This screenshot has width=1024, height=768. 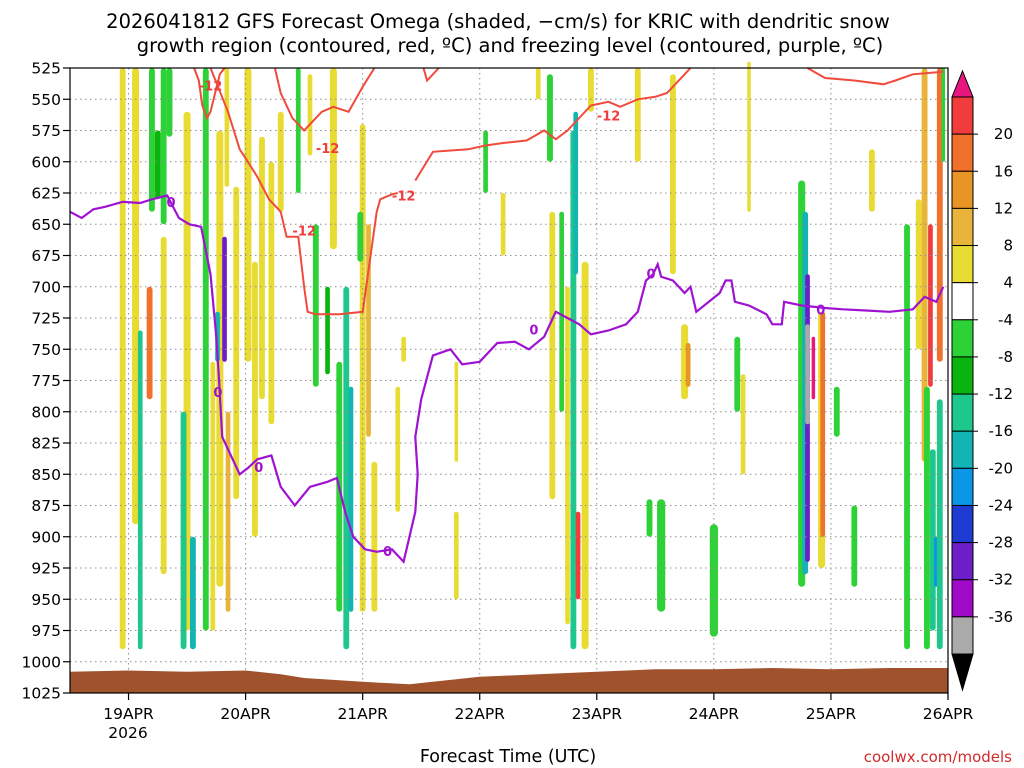 I want to click on x-tick-label: 22APR, so click(x=480, y=714).